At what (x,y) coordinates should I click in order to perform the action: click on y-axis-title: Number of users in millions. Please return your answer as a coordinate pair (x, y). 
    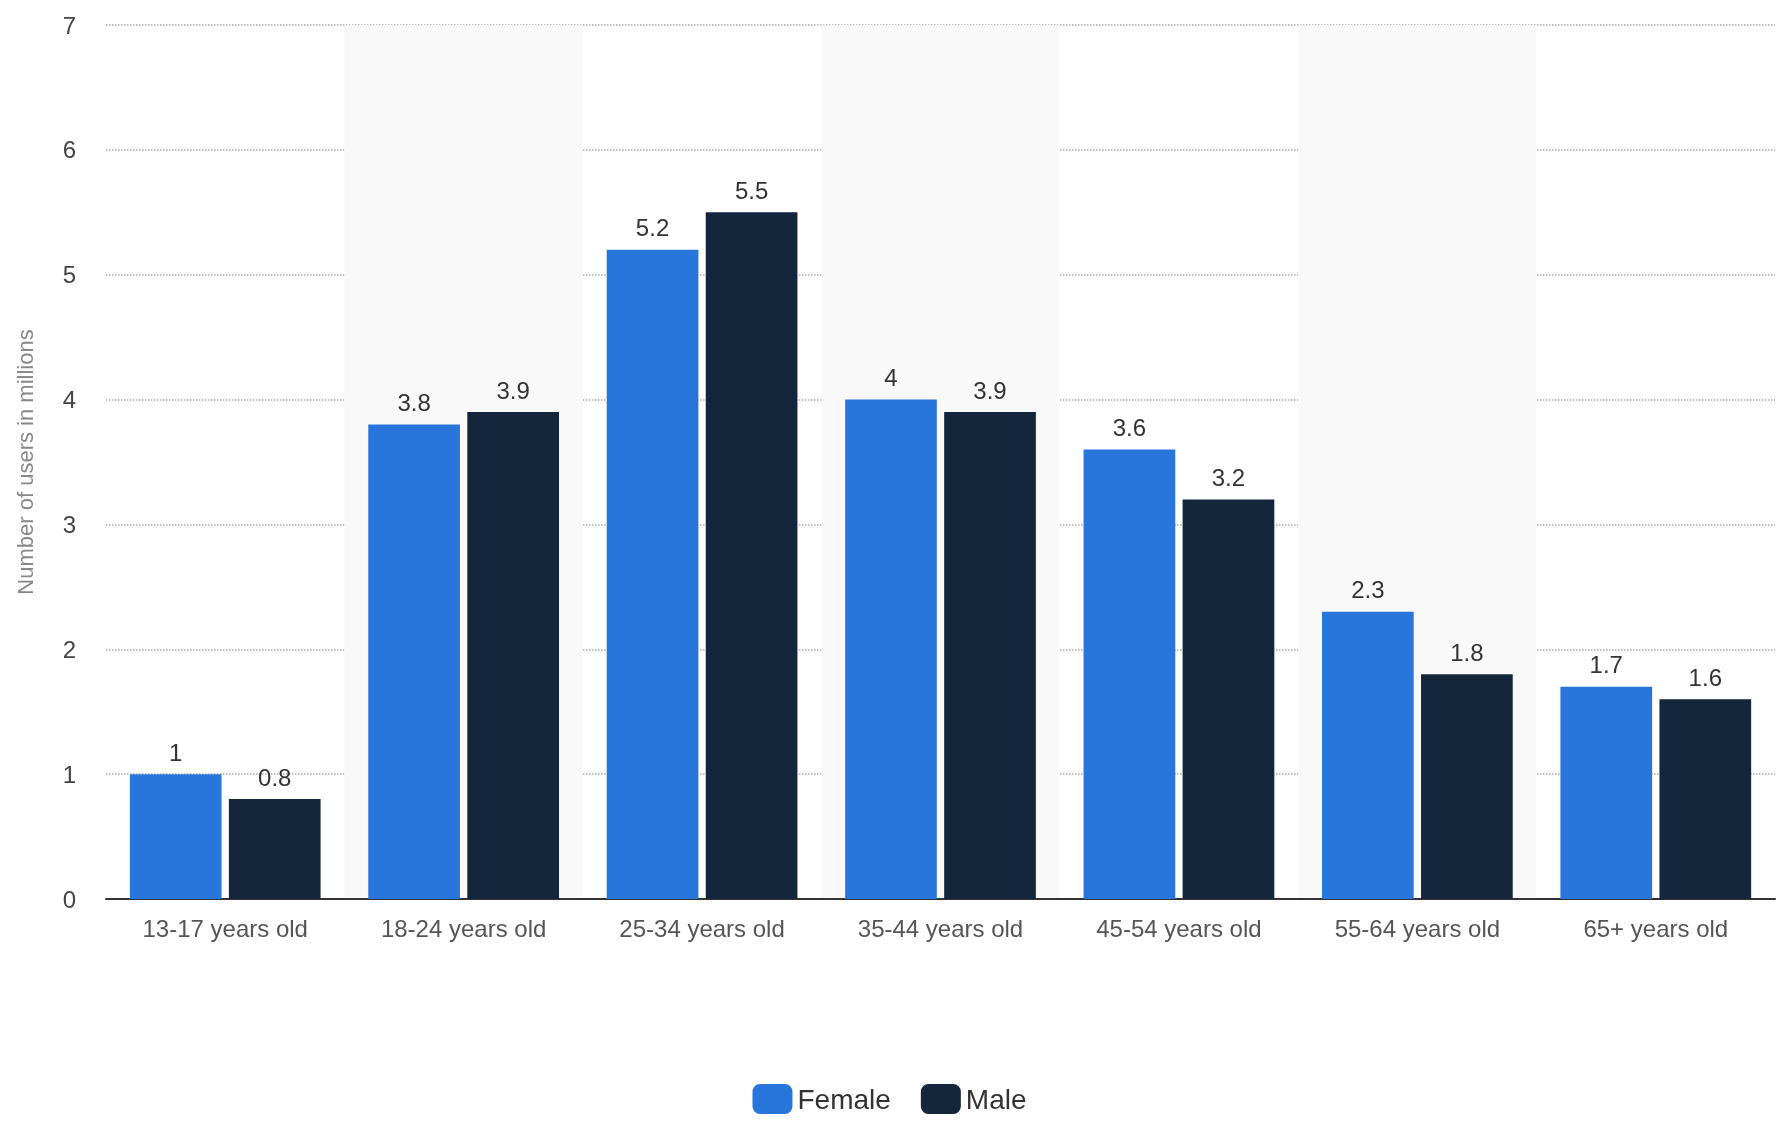
    Looking at the image, I should click on (25, 462).